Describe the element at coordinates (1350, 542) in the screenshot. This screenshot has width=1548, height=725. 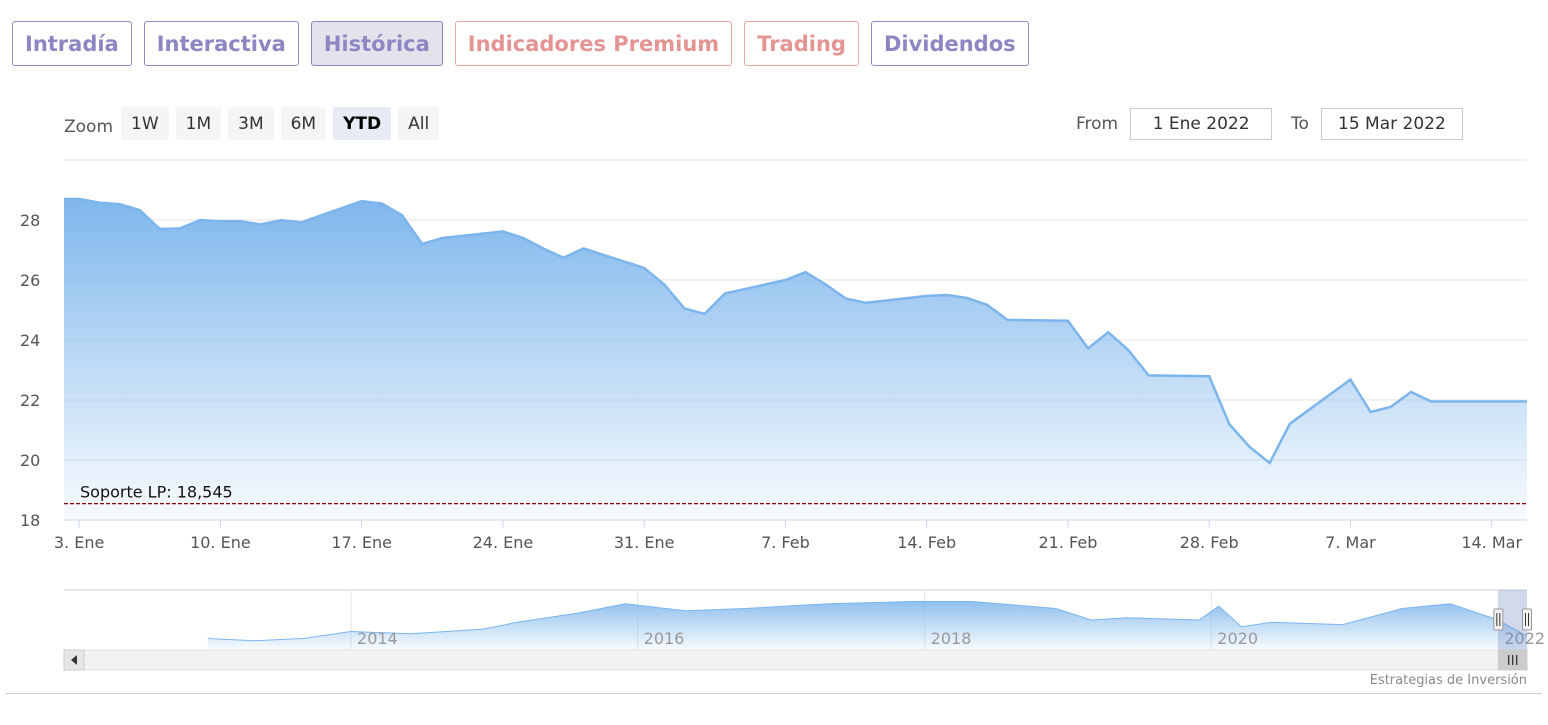
I see `x-tick-label: 7. Mar` at that location.